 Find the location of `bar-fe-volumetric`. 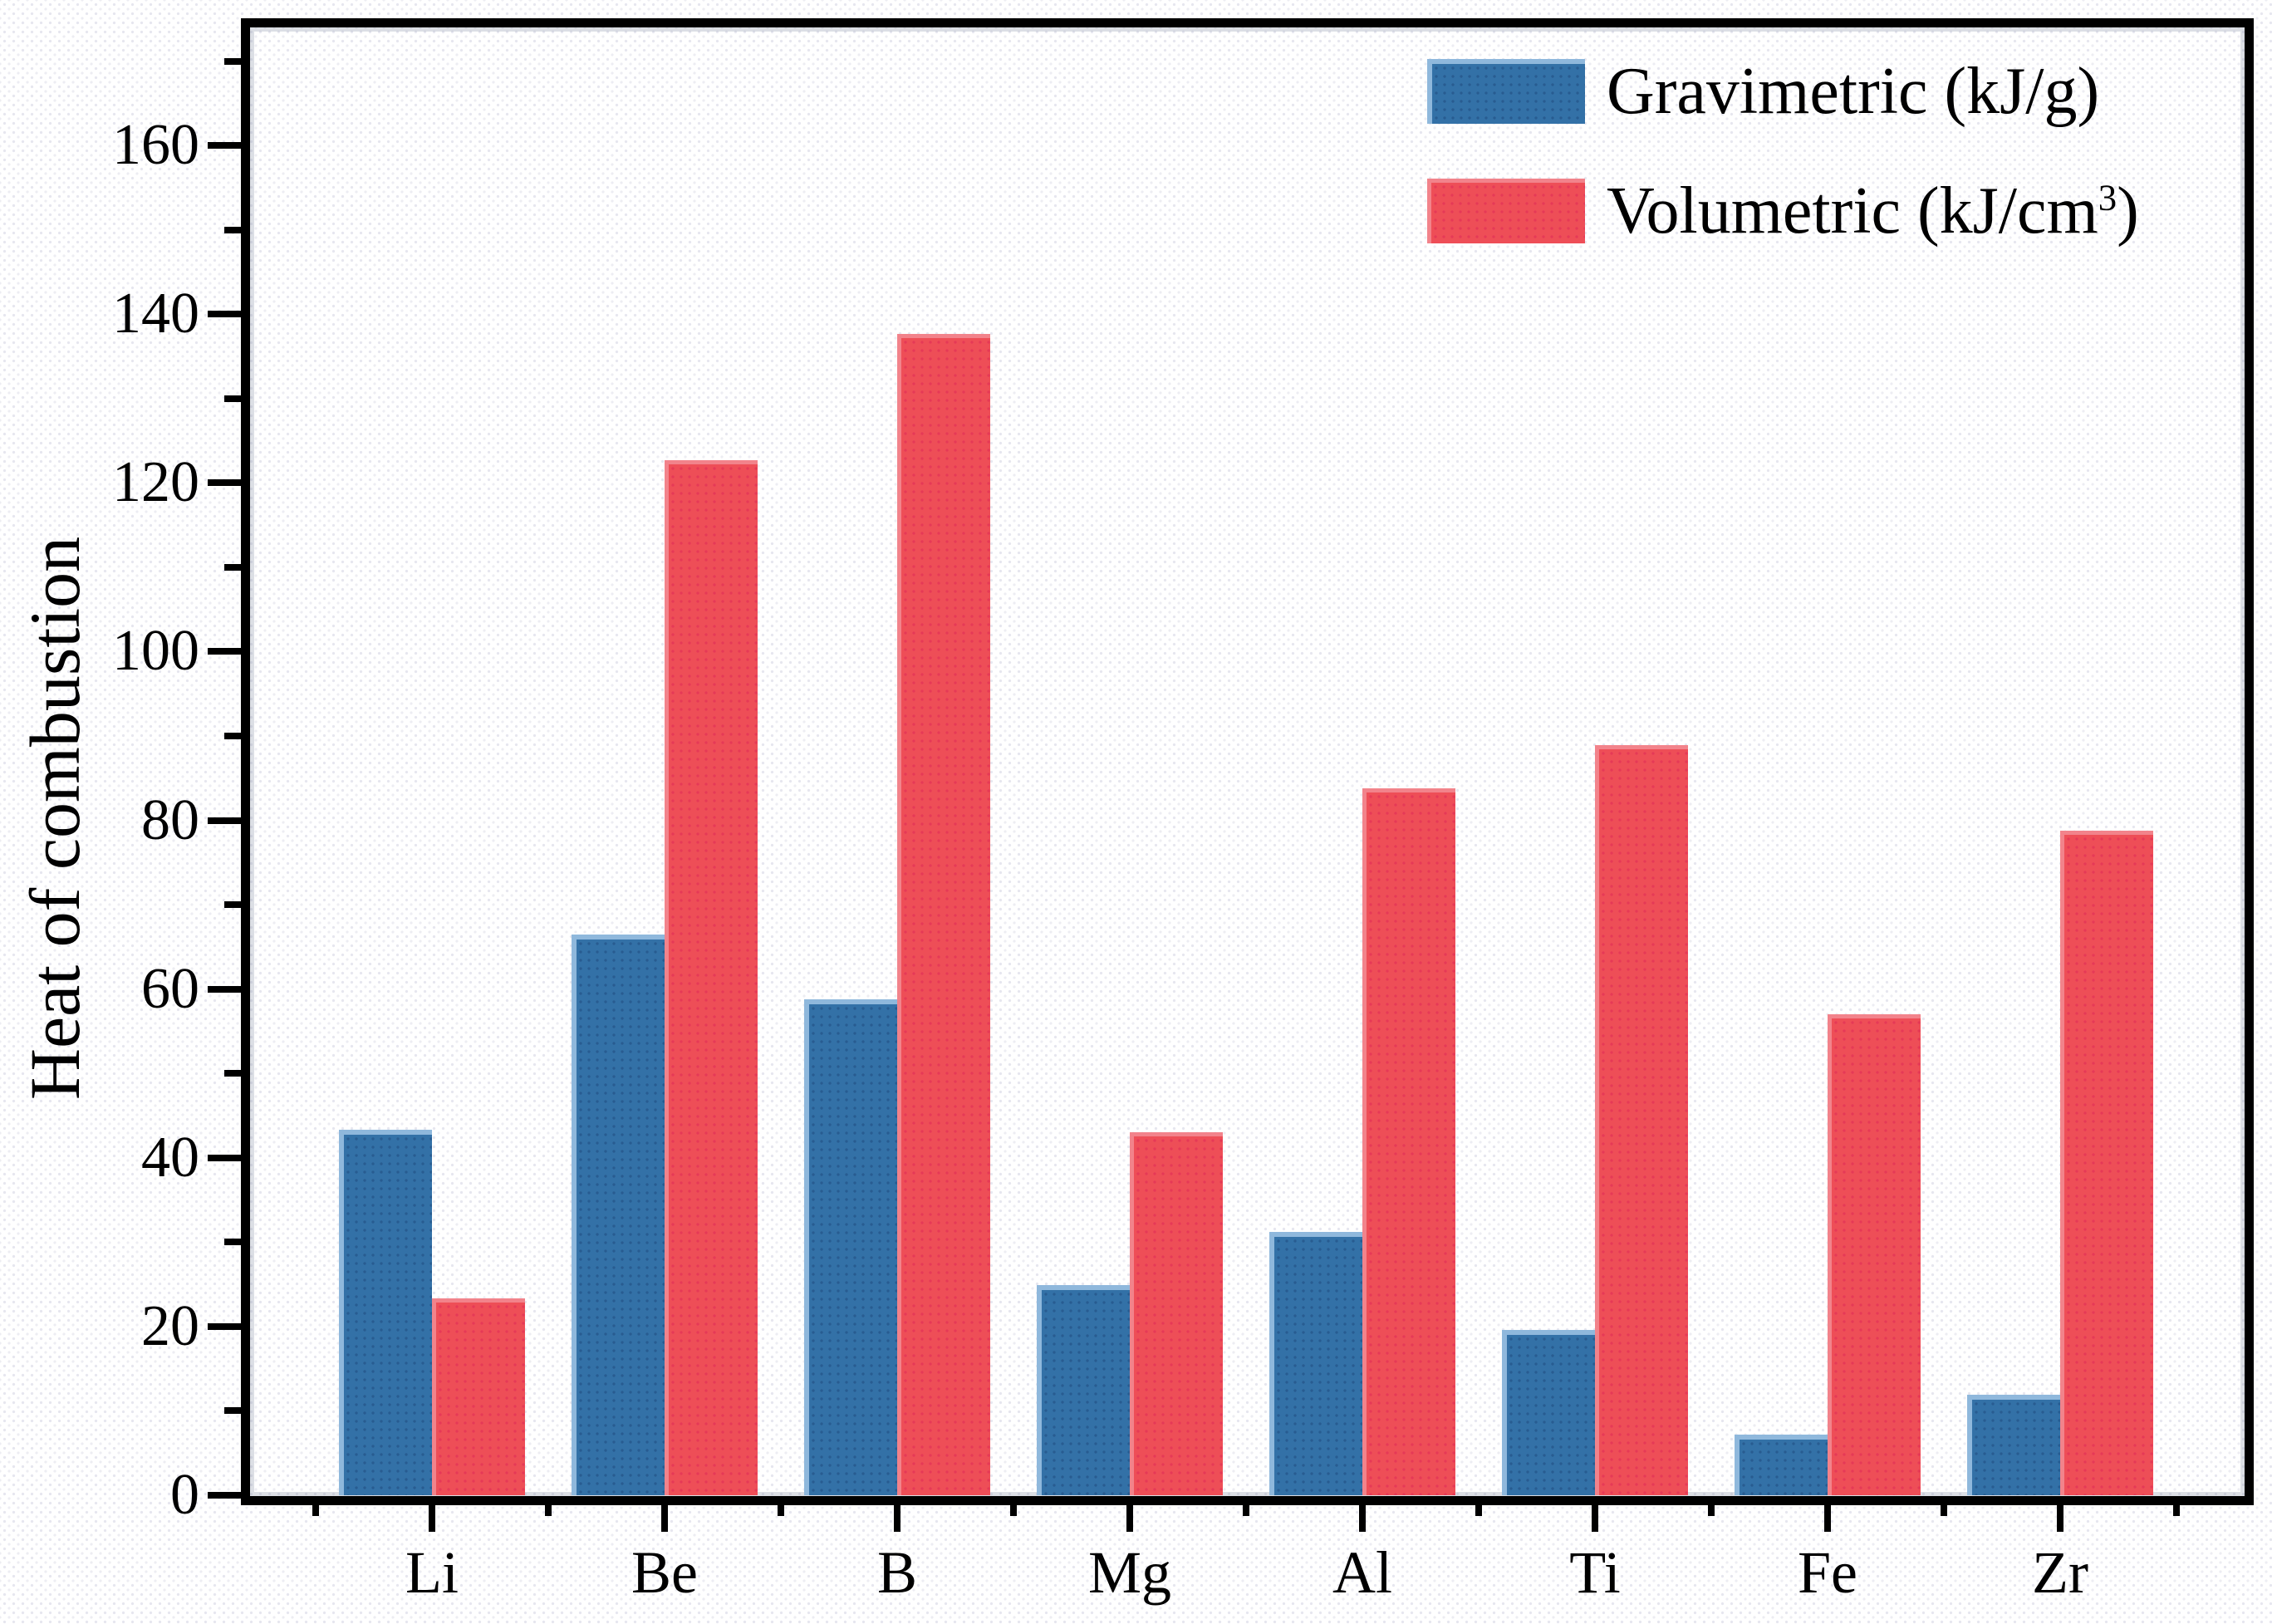

bar-fe-volumetric is located at coordinates (1875, 1254).